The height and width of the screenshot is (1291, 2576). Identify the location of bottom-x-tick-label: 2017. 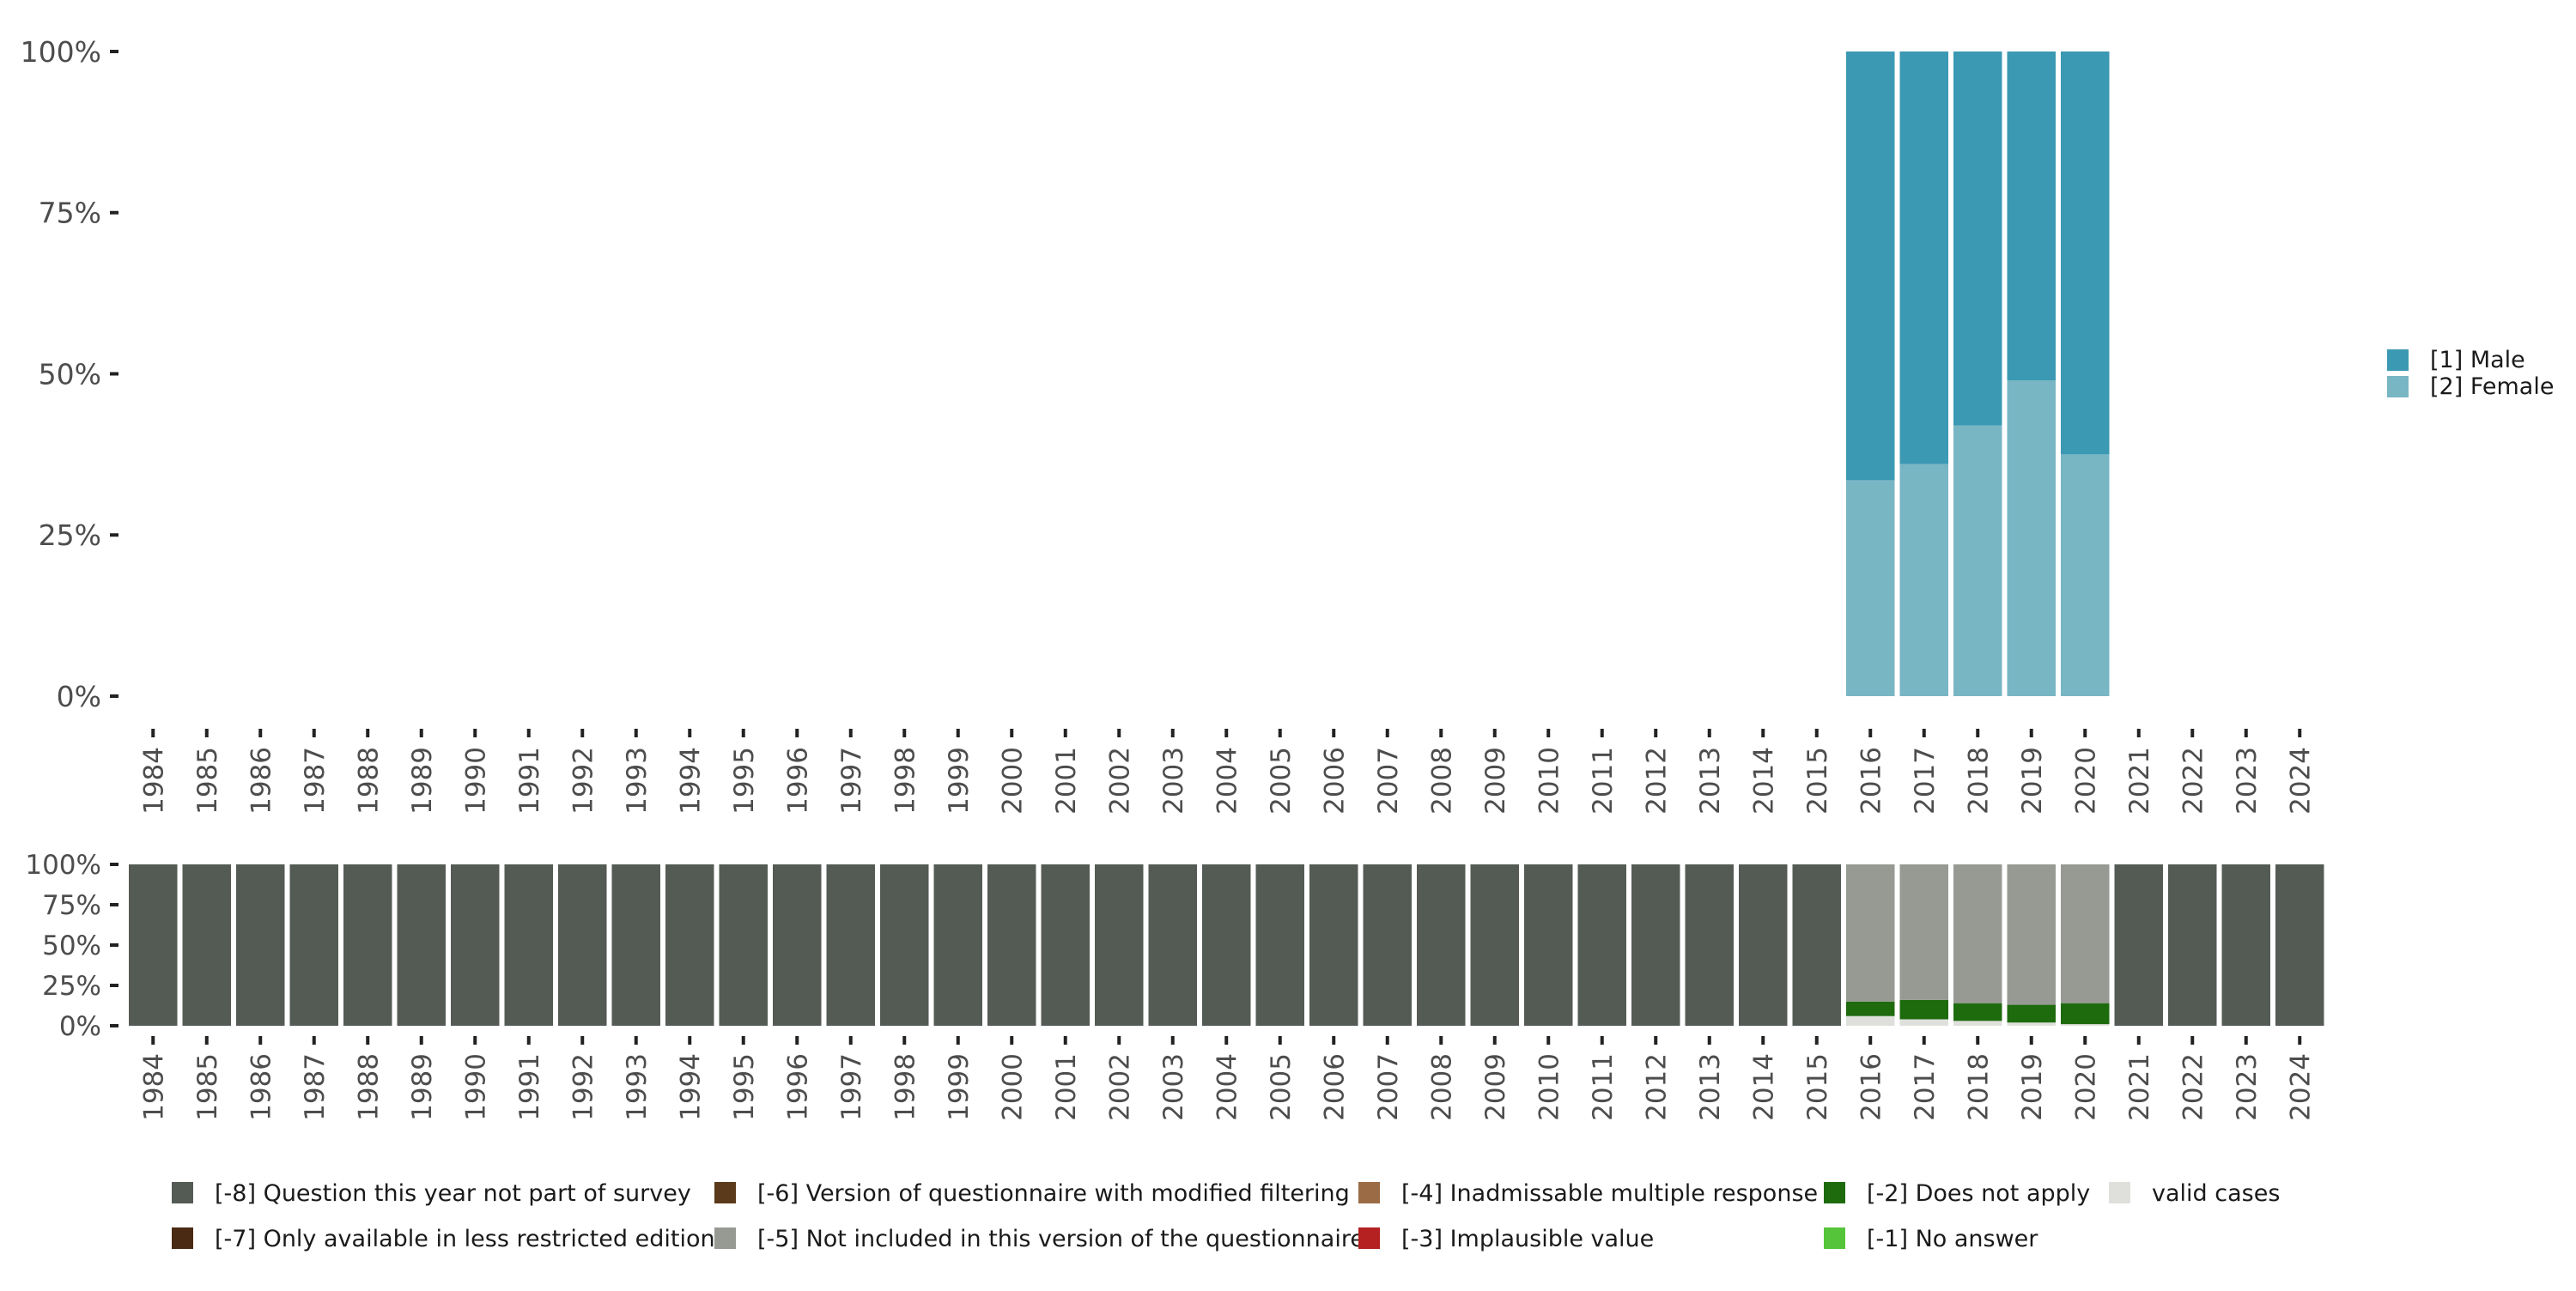
(1925, 1087).